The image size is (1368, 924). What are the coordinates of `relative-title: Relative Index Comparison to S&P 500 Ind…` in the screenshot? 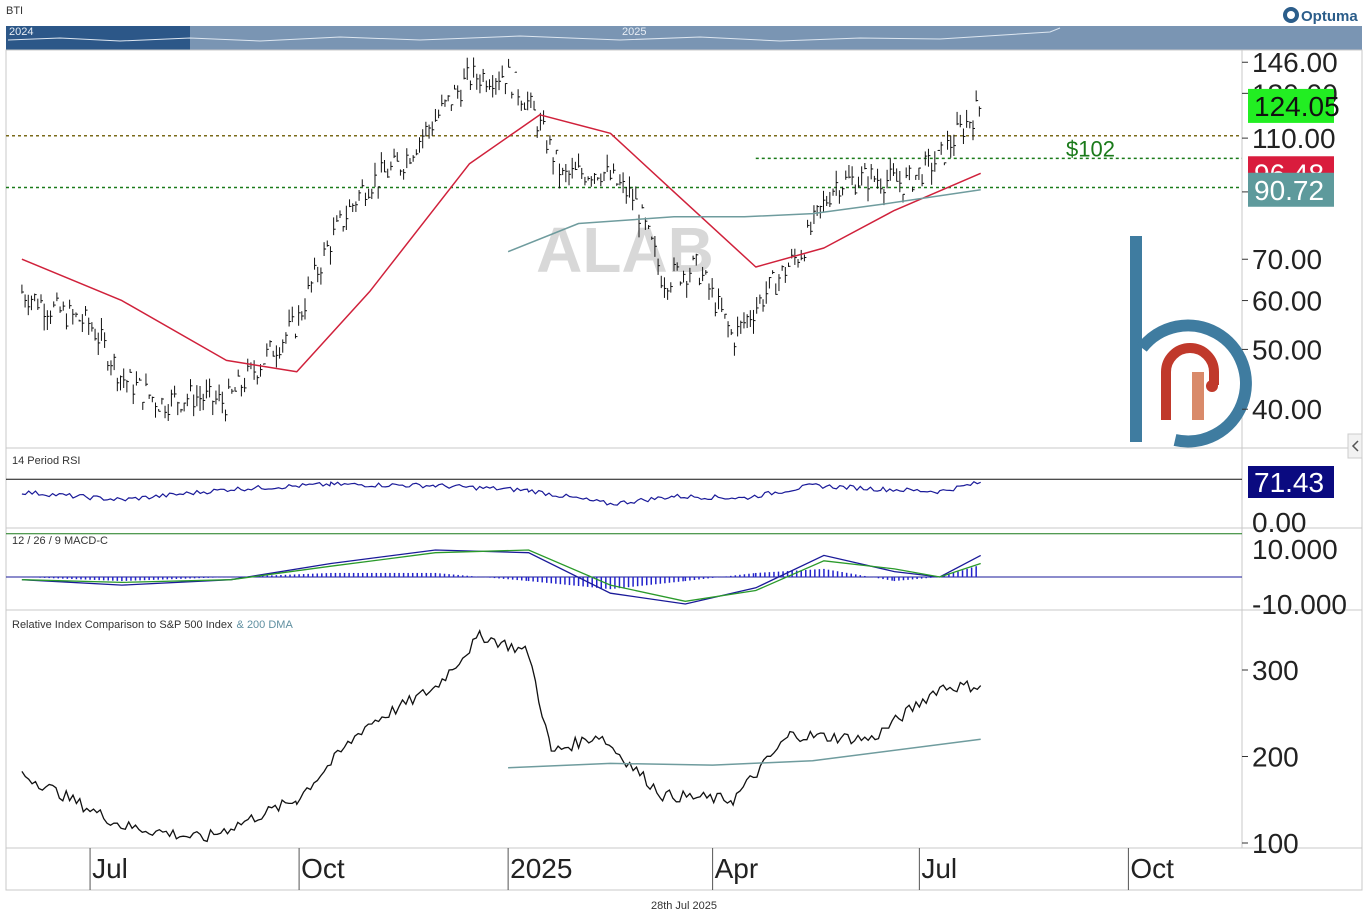 It's located at (152, 625).